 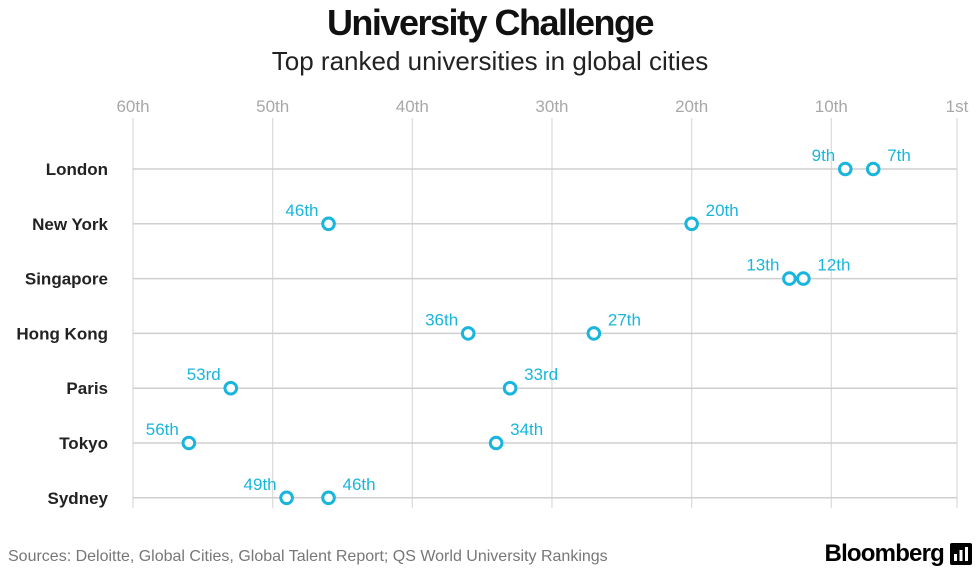 I want to click on rank-label: 12th, so click(x=833, y=265).